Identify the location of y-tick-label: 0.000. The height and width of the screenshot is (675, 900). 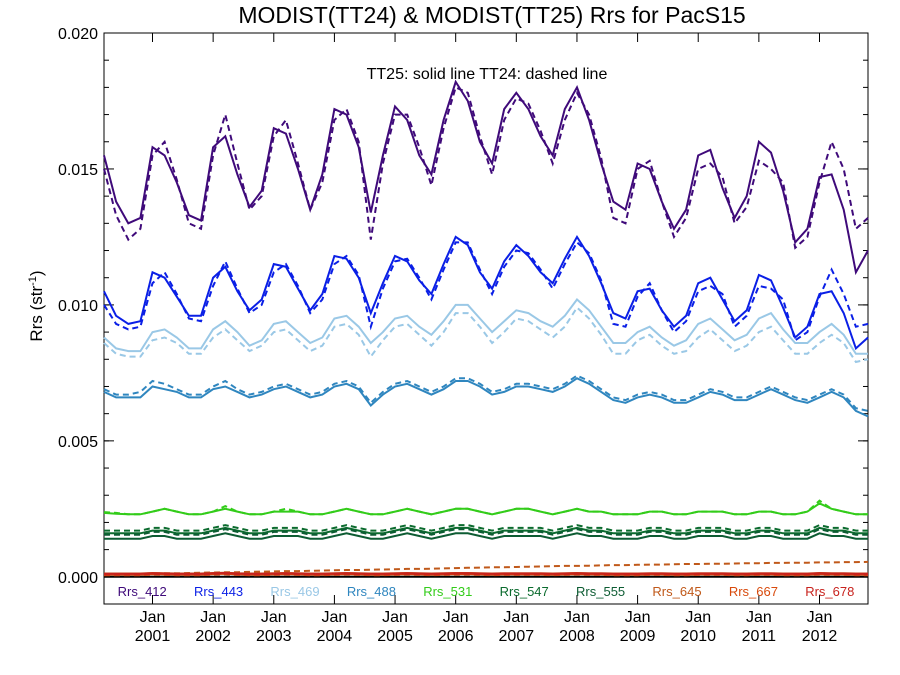
(78, 578).